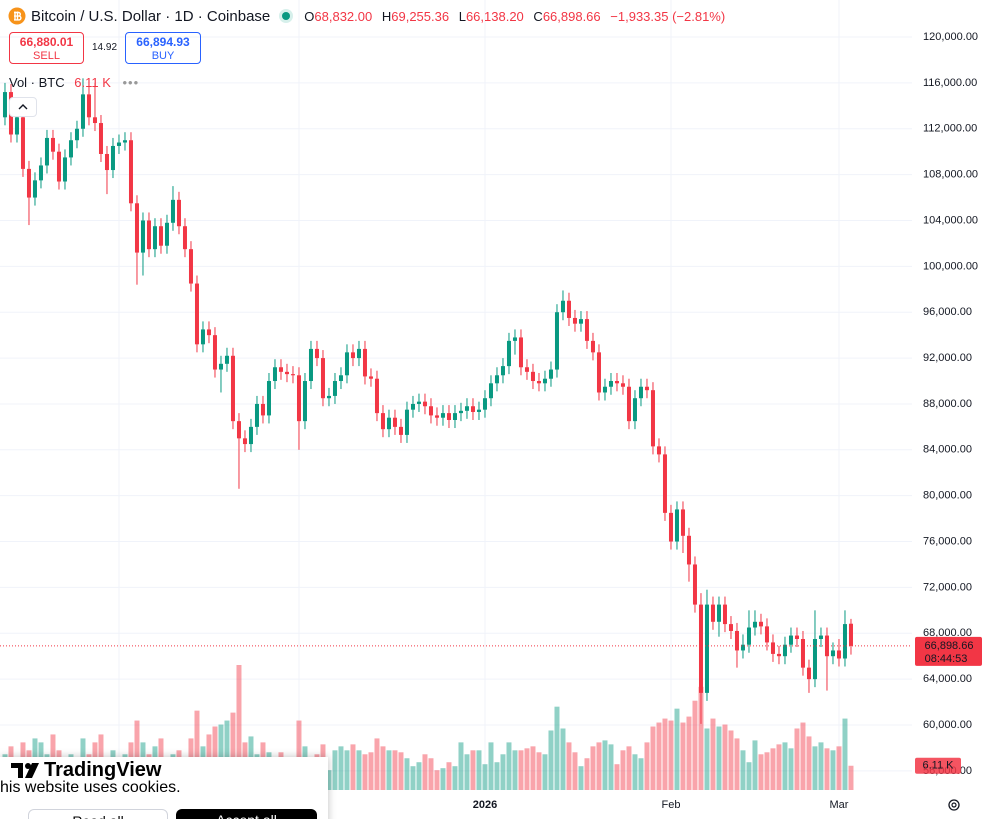 The height and width of the screenshot is (819, 994). Describe the element at coordinates (131, 82) in the screenshot. I see `more-dots: •••` at that location.